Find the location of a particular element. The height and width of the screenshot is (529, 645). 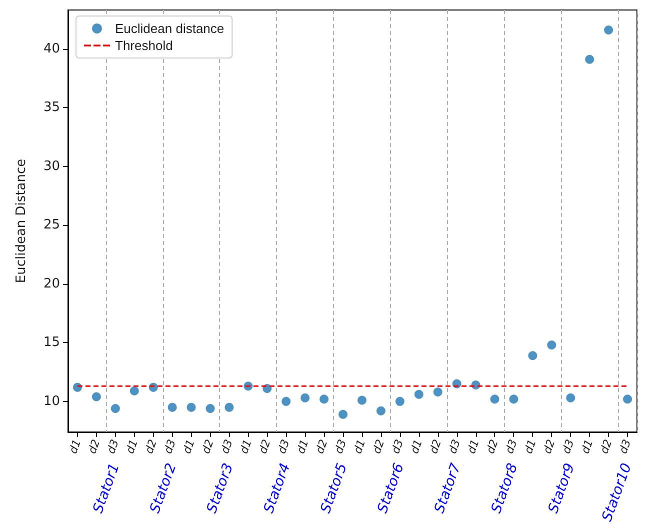

y-tick-label: 10 is located at coordinates (51, 401).